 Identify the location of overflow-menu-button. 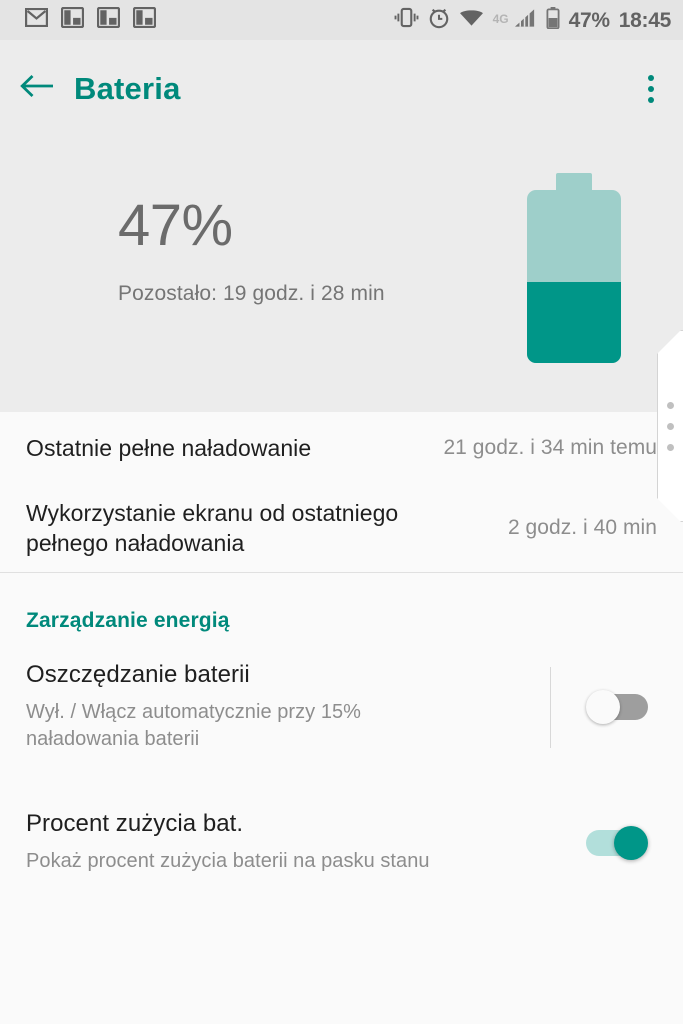
(651, 88).